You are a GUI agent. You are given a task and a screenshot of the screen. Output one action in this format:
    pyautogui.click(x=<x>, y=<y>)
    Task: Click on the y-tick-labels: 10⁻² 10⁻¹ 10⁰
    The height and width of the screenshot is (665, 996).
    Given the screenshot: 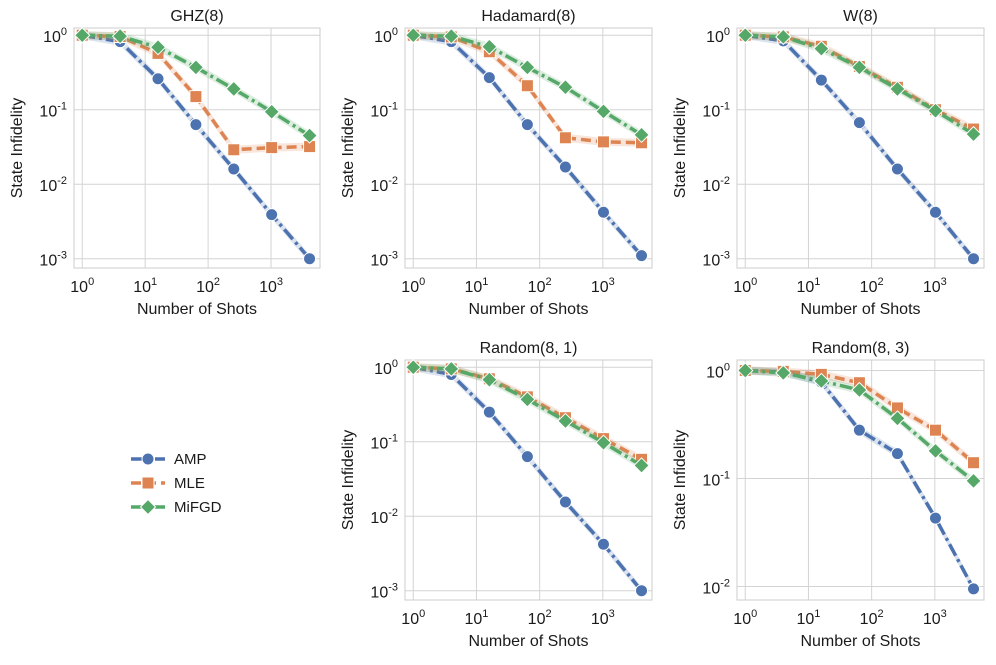 What is the action you would take?
    pyautogui.click(x=716, y=479)
    